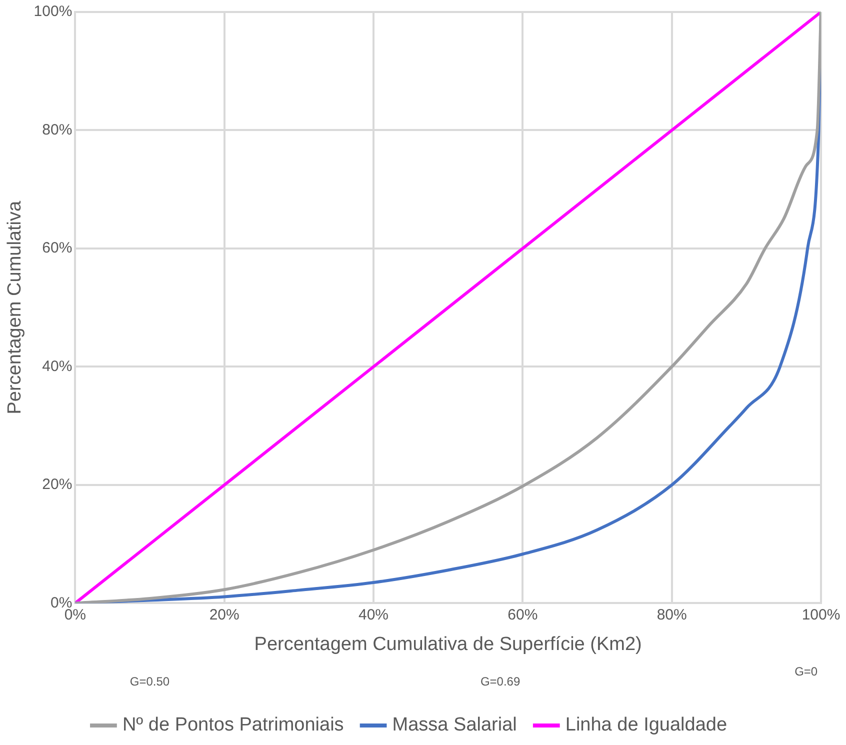 This screenshot has height=745, width=846. I want to click on text: G=0.69, so click(500, 681).